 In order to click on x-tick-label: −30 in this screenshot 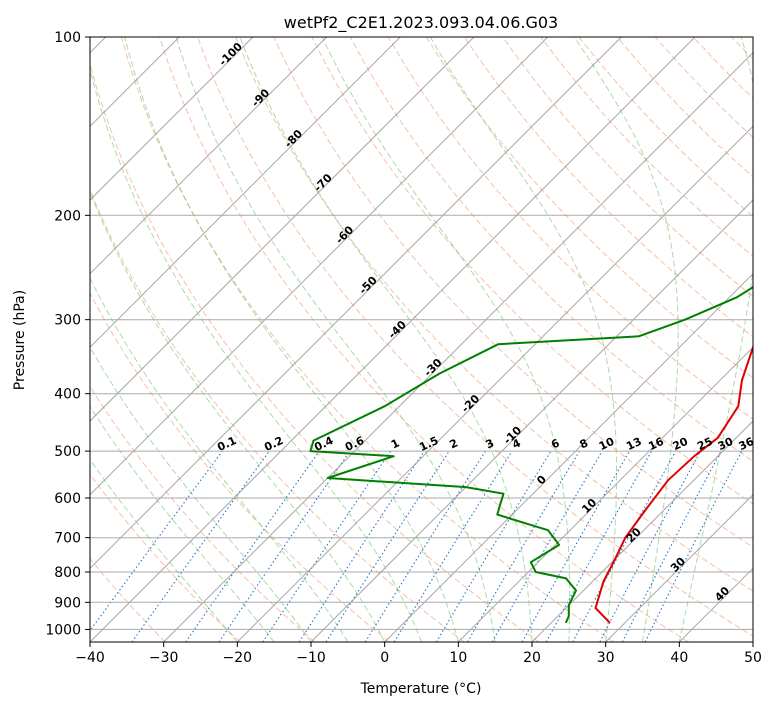, I will do `click(164, 658)`.